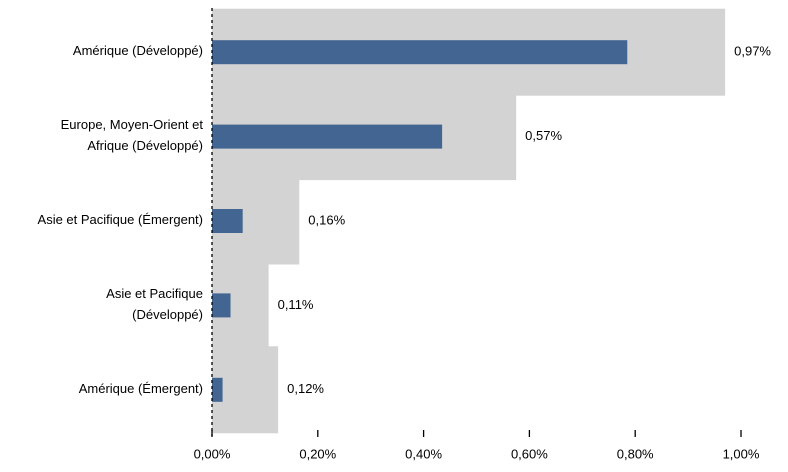 This screenshot has width=788, height=472. I want to click on x-tick-label: 0,20%, so click(317, 453).